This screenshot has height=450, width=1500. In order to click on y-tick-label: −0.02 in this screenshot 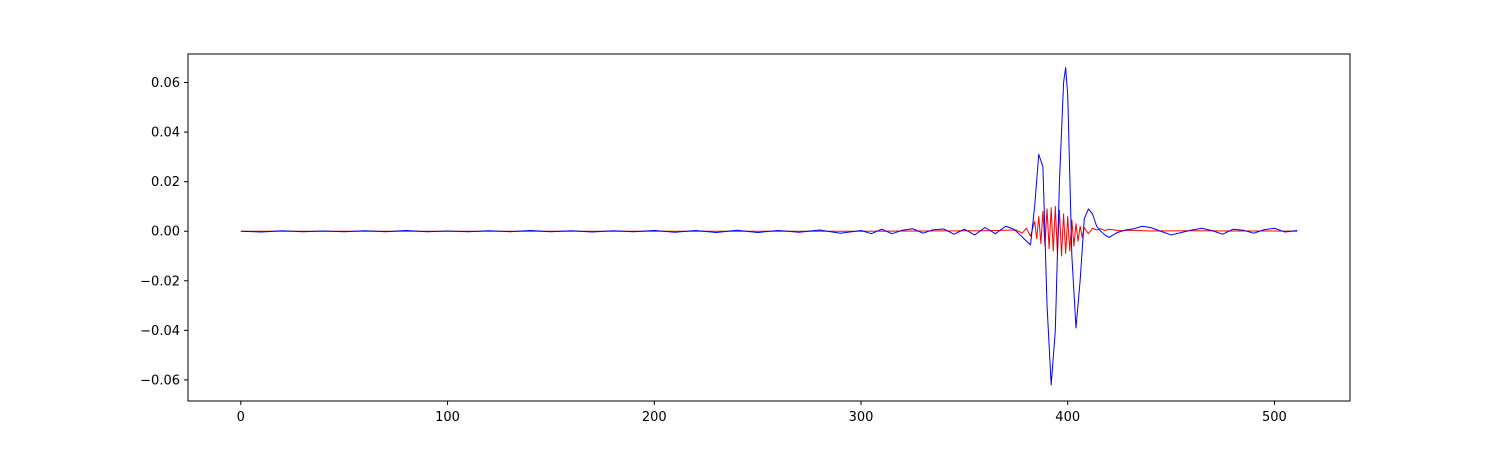, I will do `click(160, 281)`.